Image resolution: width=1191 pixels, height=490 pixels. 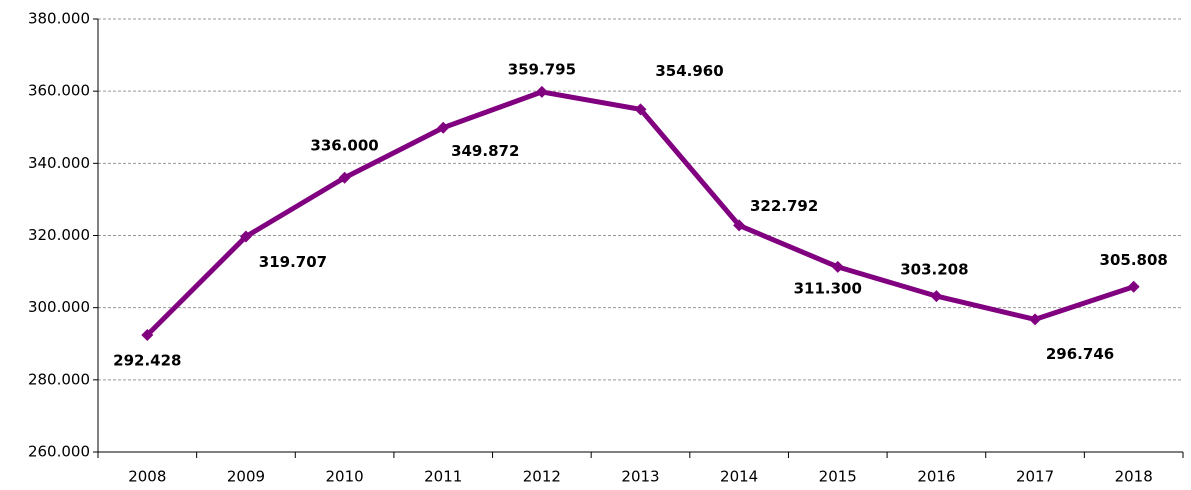 I want to click on data-label: 296.746, so click(x=1080, y=354).